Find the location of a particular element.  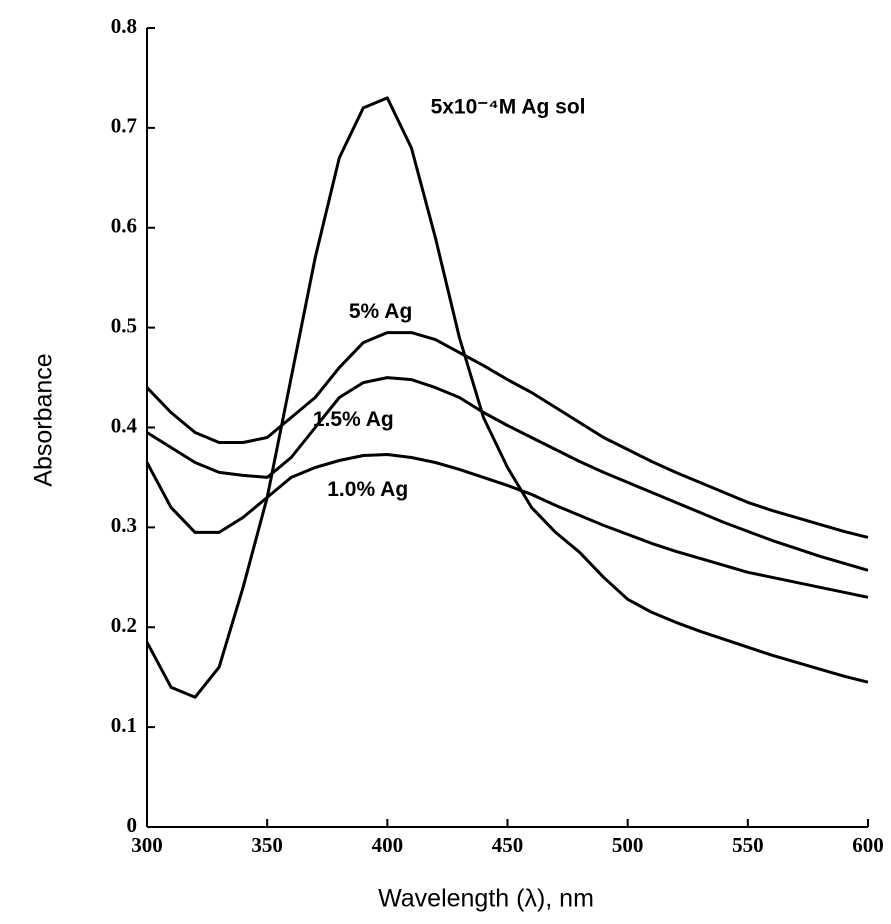

y-tick-label: 0.2 is located at coordinates (124, 625).